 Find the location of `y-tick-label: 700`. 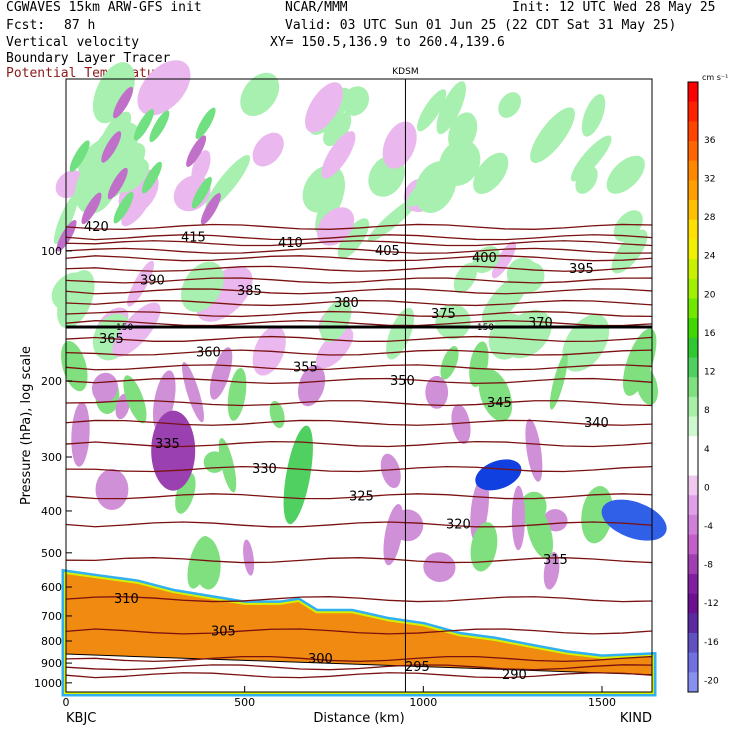

y-tick-label: 700 is located at coordinates (51, 616).